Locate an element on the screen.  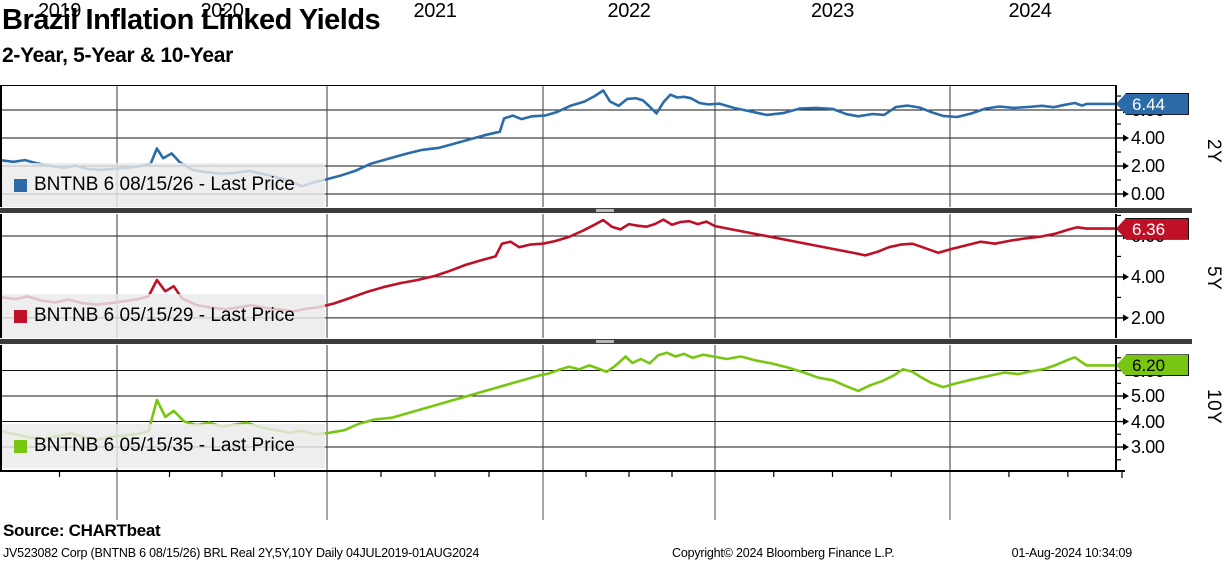
x-year-label: 2021 is located at coordinates (435, 11).